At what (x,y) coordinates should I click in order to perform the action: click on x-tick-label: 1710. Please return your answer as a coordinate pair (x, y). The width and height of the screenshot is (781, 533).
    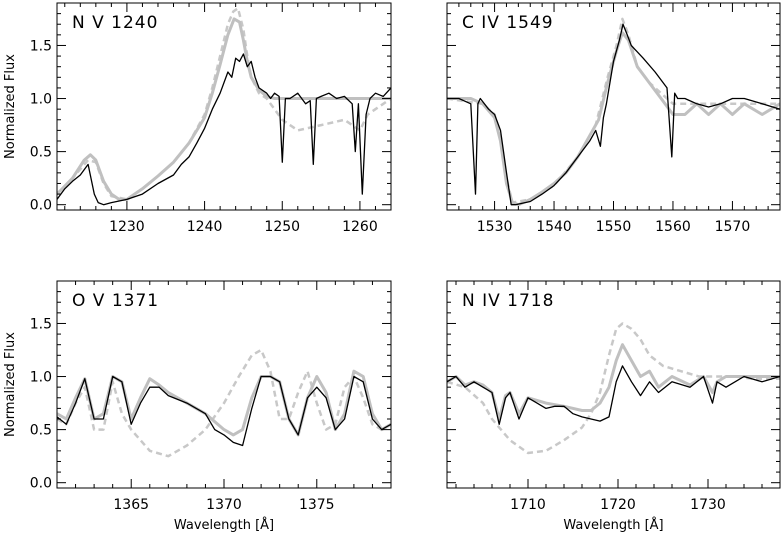
    Looking at the image, I should click on (528, 505).